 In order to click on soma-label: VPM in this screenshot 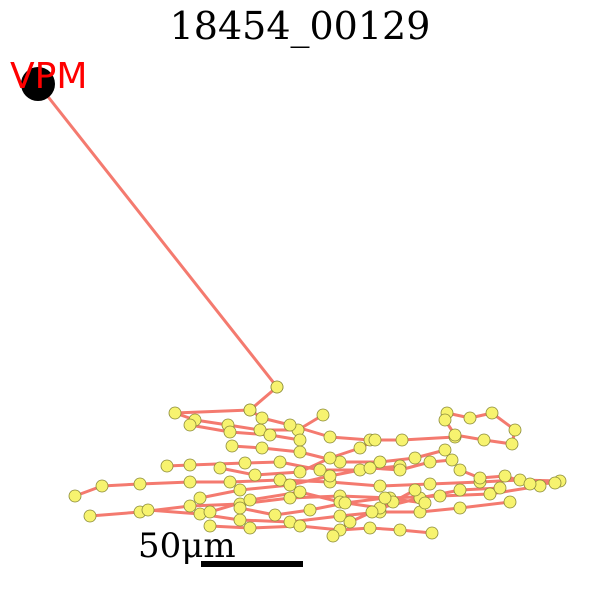, I will do `click(49, 76)`.